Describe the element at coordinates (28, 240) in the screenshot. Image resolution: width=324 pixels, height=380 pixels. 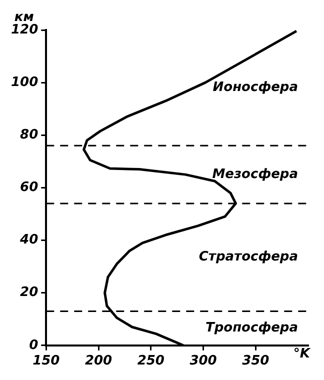
I see `y-tick-label: 40` at that location.